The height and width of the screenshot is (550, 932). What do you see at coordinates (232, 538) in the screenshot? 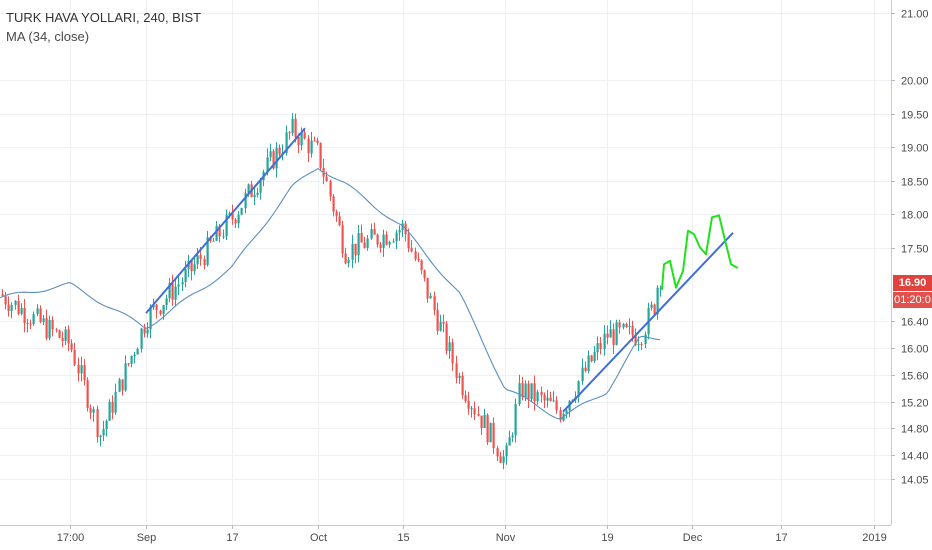
I see `x-tick-label: 17` at bounding box center [232, 538].